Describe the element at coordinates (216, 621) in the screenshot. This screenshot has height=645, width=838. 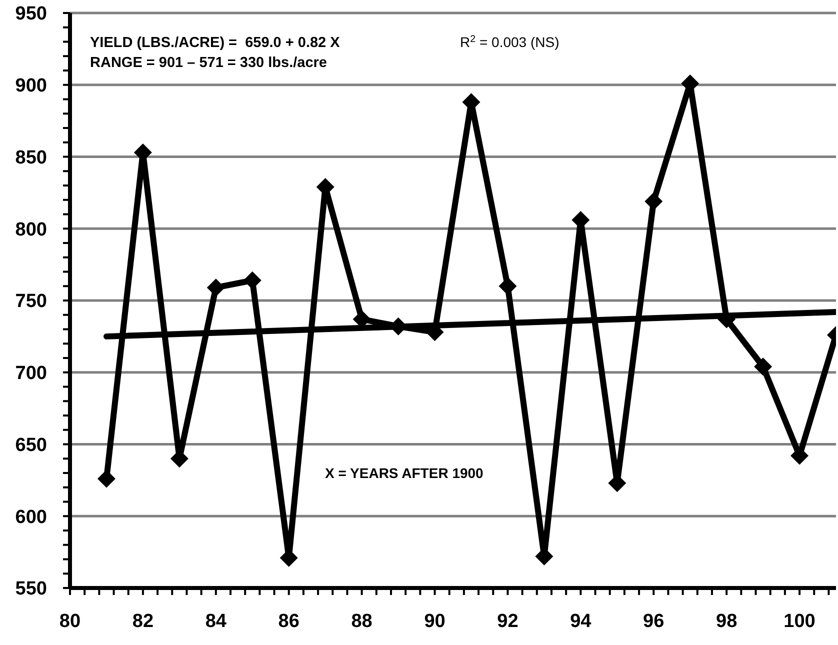
I see `x-tick-label: 84` at that location.